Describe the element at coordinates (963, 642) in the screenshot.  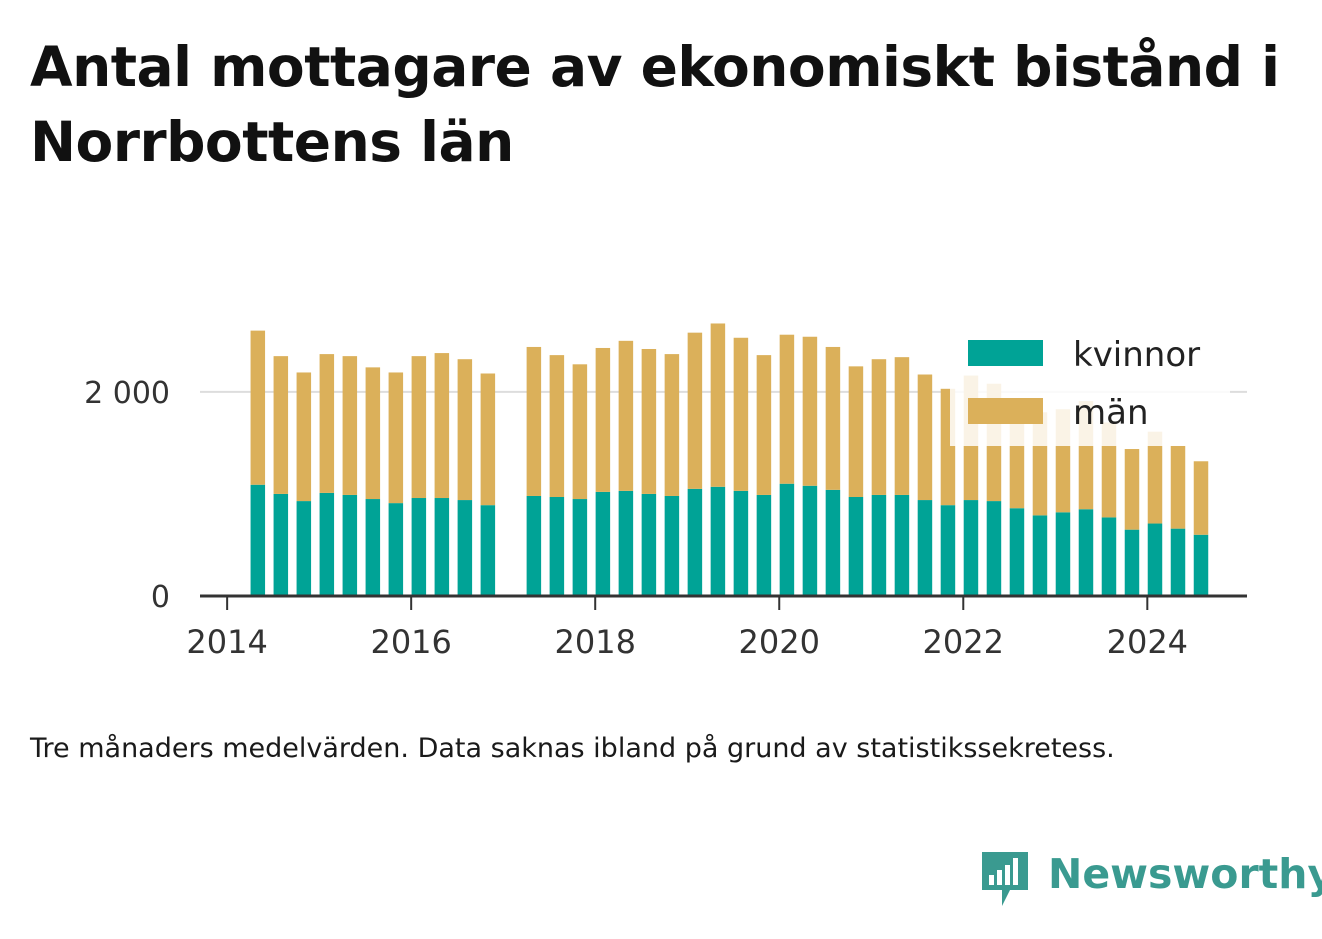
I see `x-tick-label: 2022` at that location.